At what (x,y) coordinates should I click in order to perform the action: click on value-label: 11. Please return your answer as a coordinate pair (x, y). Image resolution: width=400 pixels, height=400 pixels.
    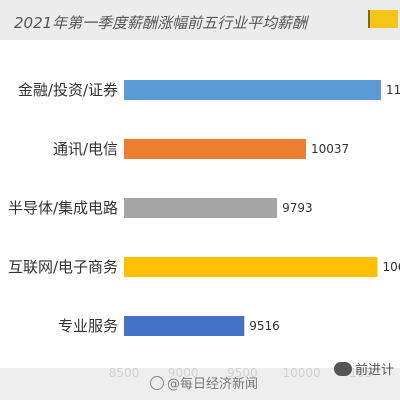
    Looking at the image, I should click on (393, 90).